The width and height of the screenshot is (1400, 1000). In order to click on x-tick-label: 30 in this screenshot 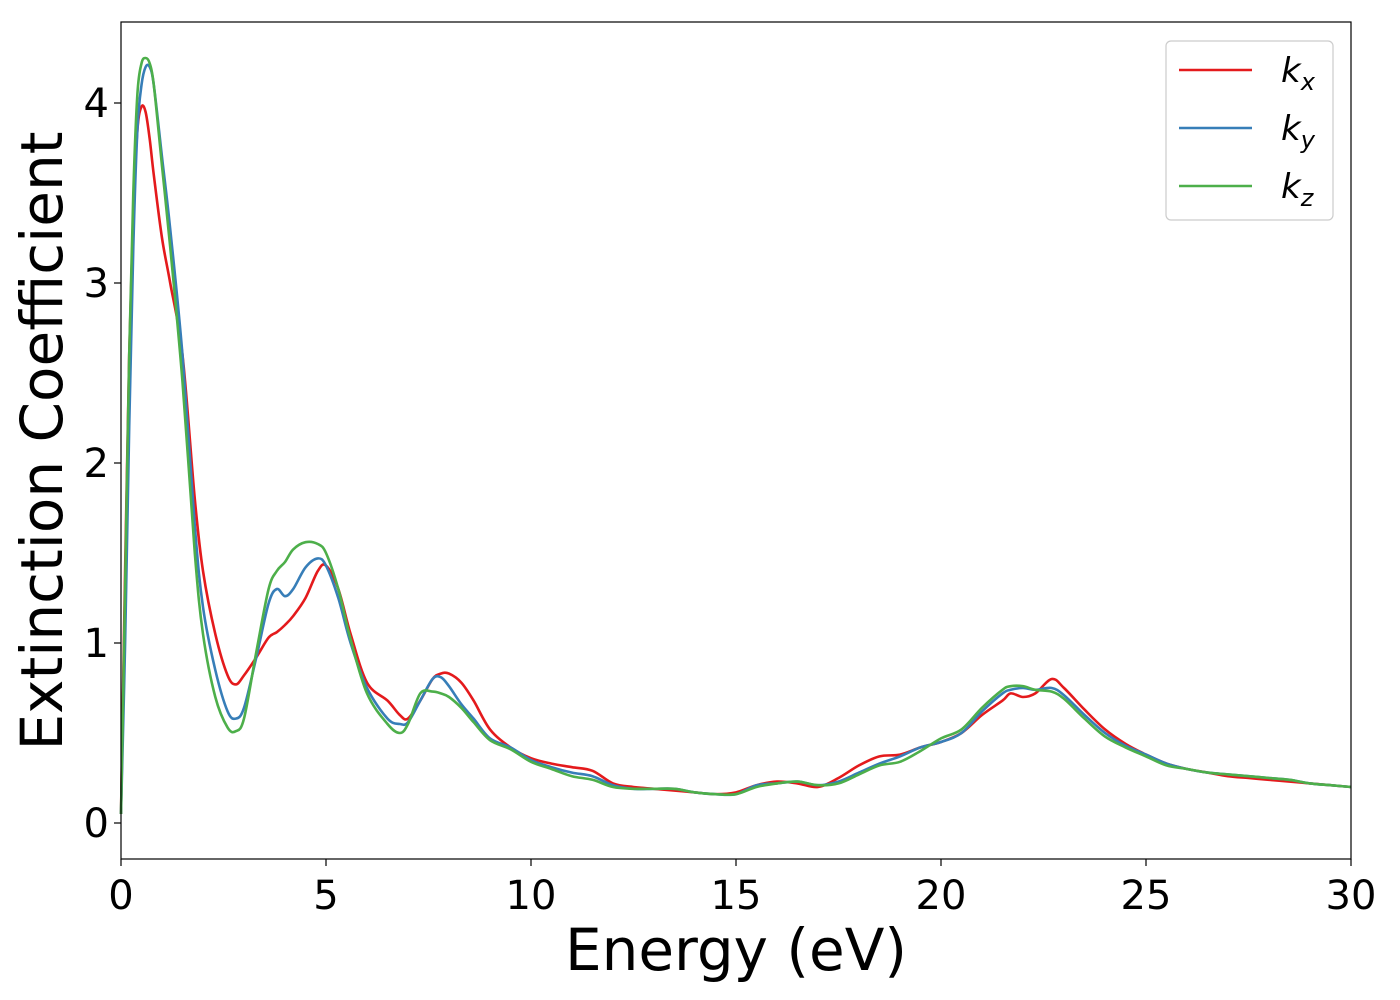, I will do `click(1351, 896)`.